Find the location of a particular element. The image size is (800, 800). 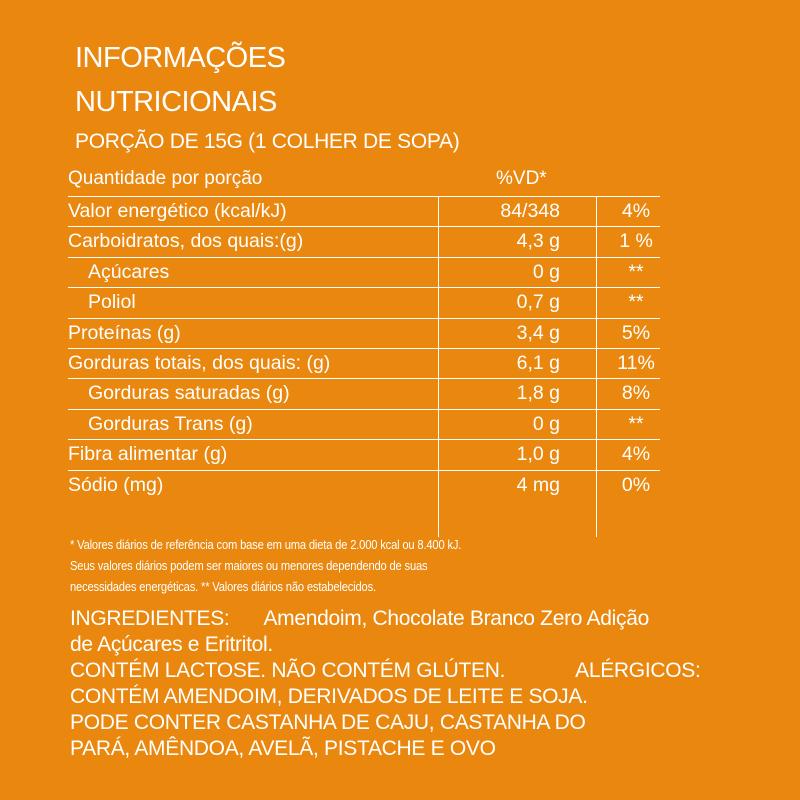

nutrient-name: Carboidratos, dos quais:(g) is located at coordinates (186, 241).